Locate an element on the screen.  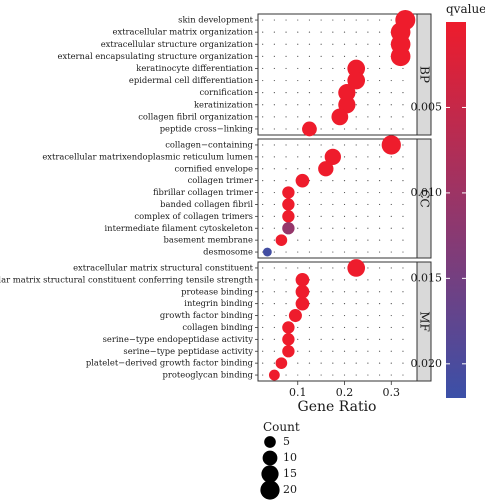
count-legend-dot is located at coordinates (270, 458).